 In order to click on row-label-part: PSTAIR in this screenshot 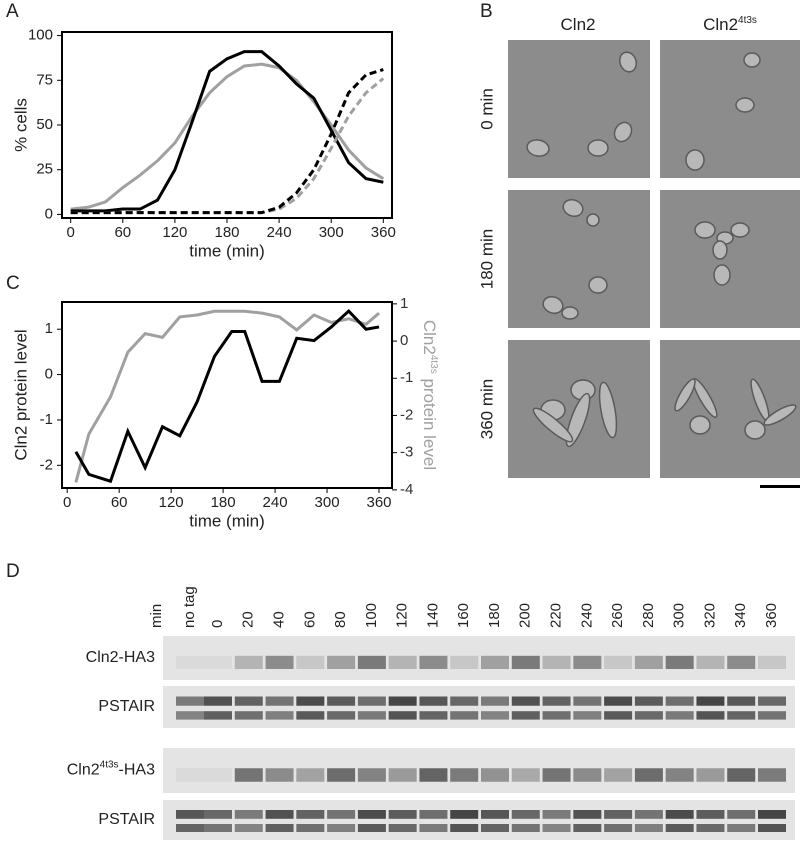, I will do `click(126, 706)`.